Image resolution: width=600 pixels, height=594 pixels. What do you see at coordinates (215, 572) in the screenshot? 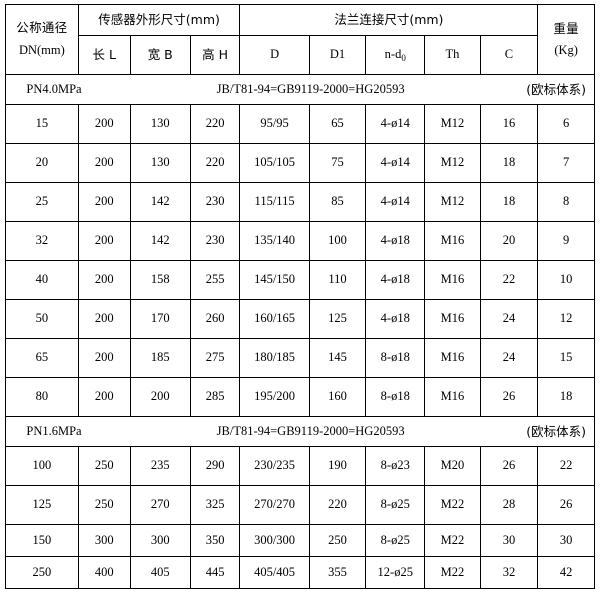
I see `cell-height: 445` at bounding box center [215, 572].